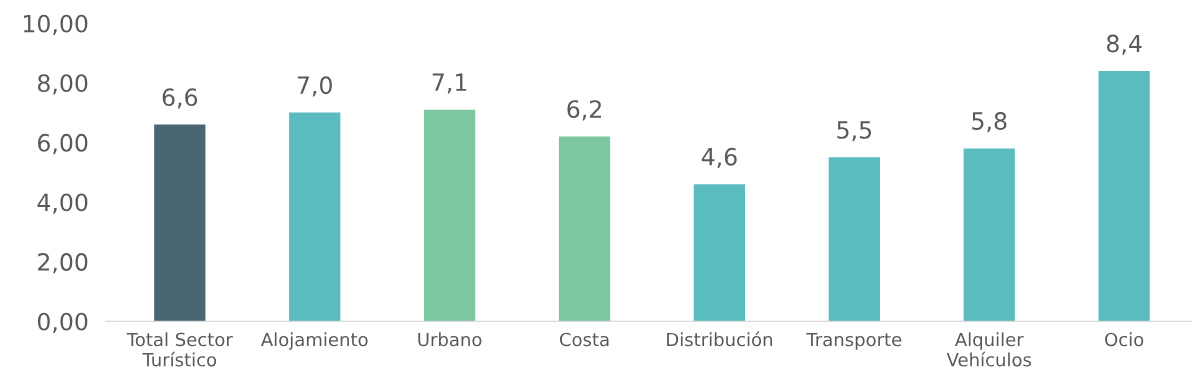  Describe the element at coordinates (854, 131) in the screenshot. I see `data-label: 5,5` at that location.